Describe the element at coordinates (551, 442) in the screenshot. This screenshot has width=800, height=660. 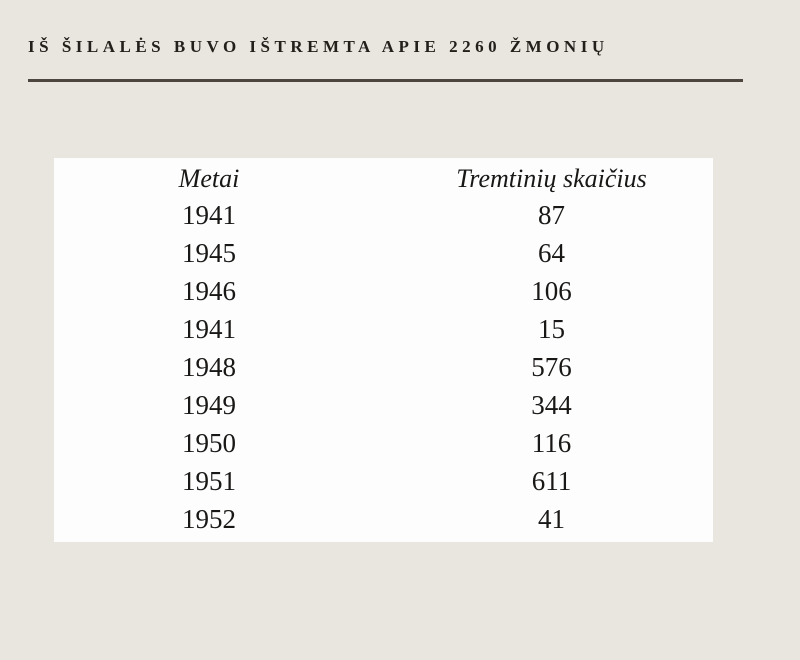
I see `count-cell: 116` at that location.